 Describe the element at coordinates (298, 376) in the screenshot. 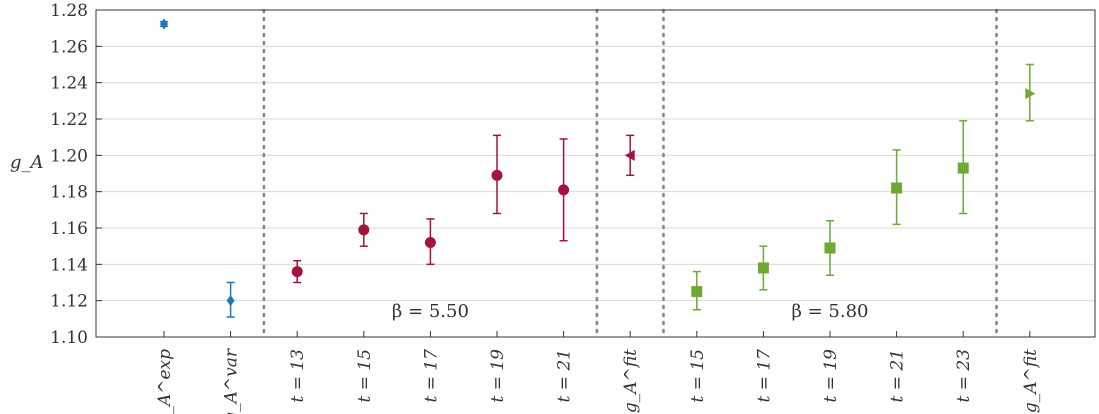

I see `x-tick-label: t = 13` at that location.